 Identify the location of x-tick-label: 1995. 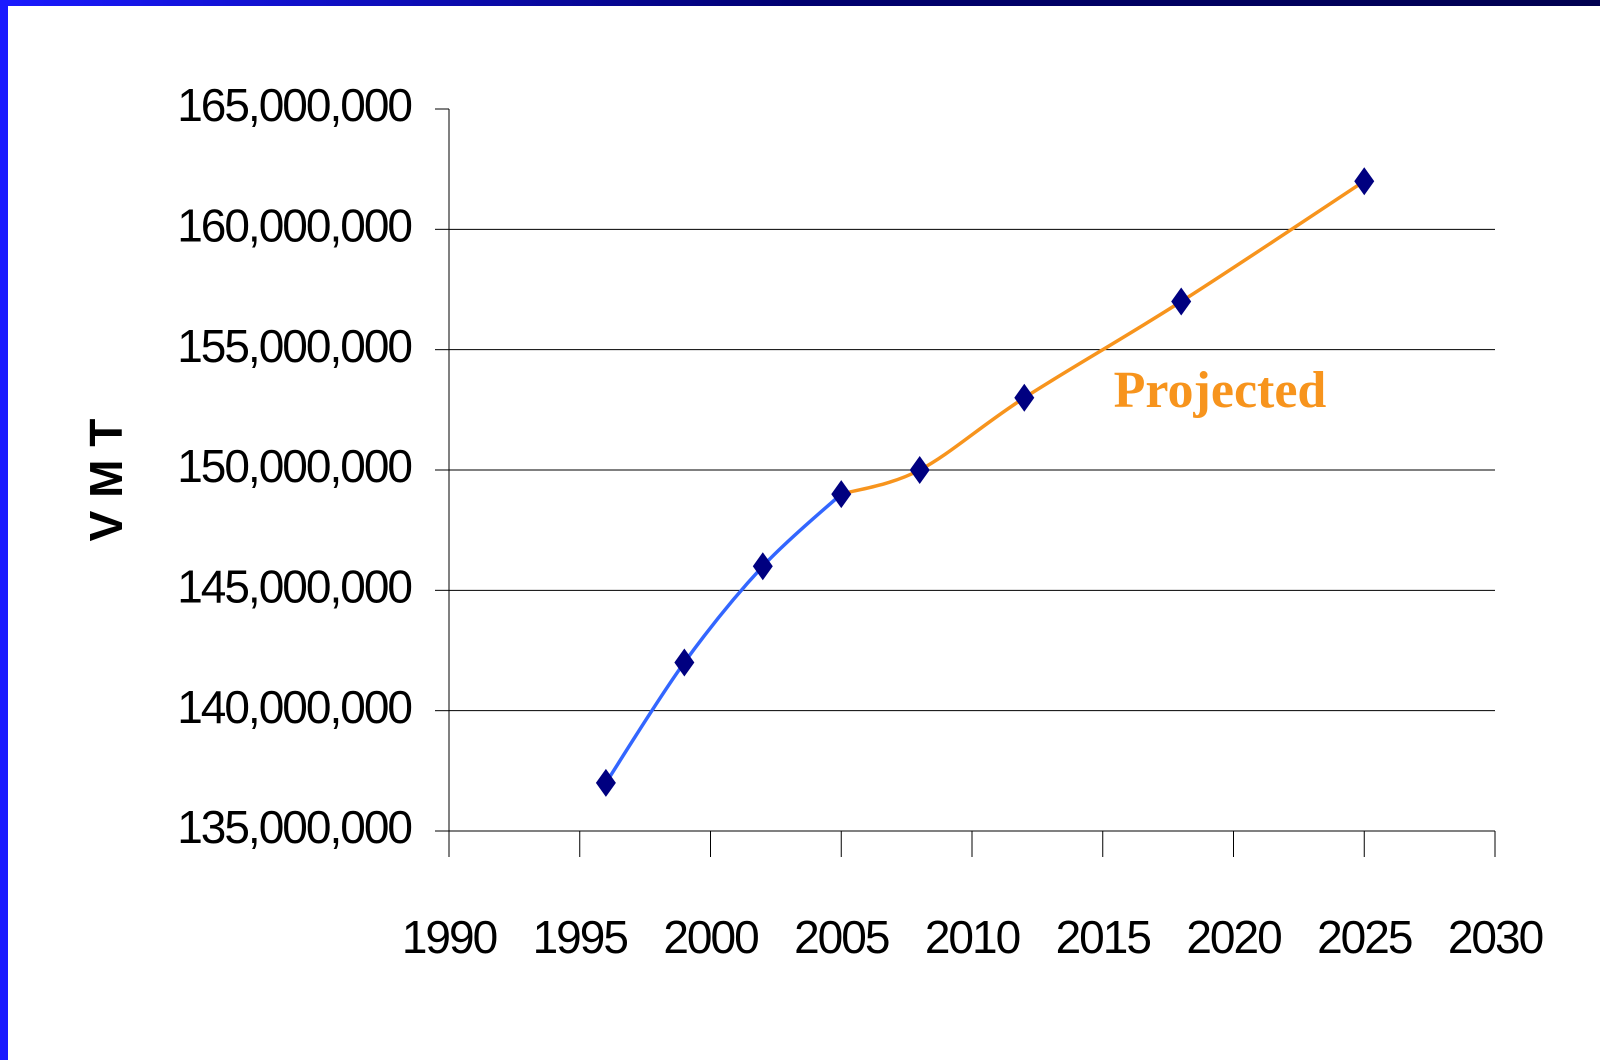
(580, 937).